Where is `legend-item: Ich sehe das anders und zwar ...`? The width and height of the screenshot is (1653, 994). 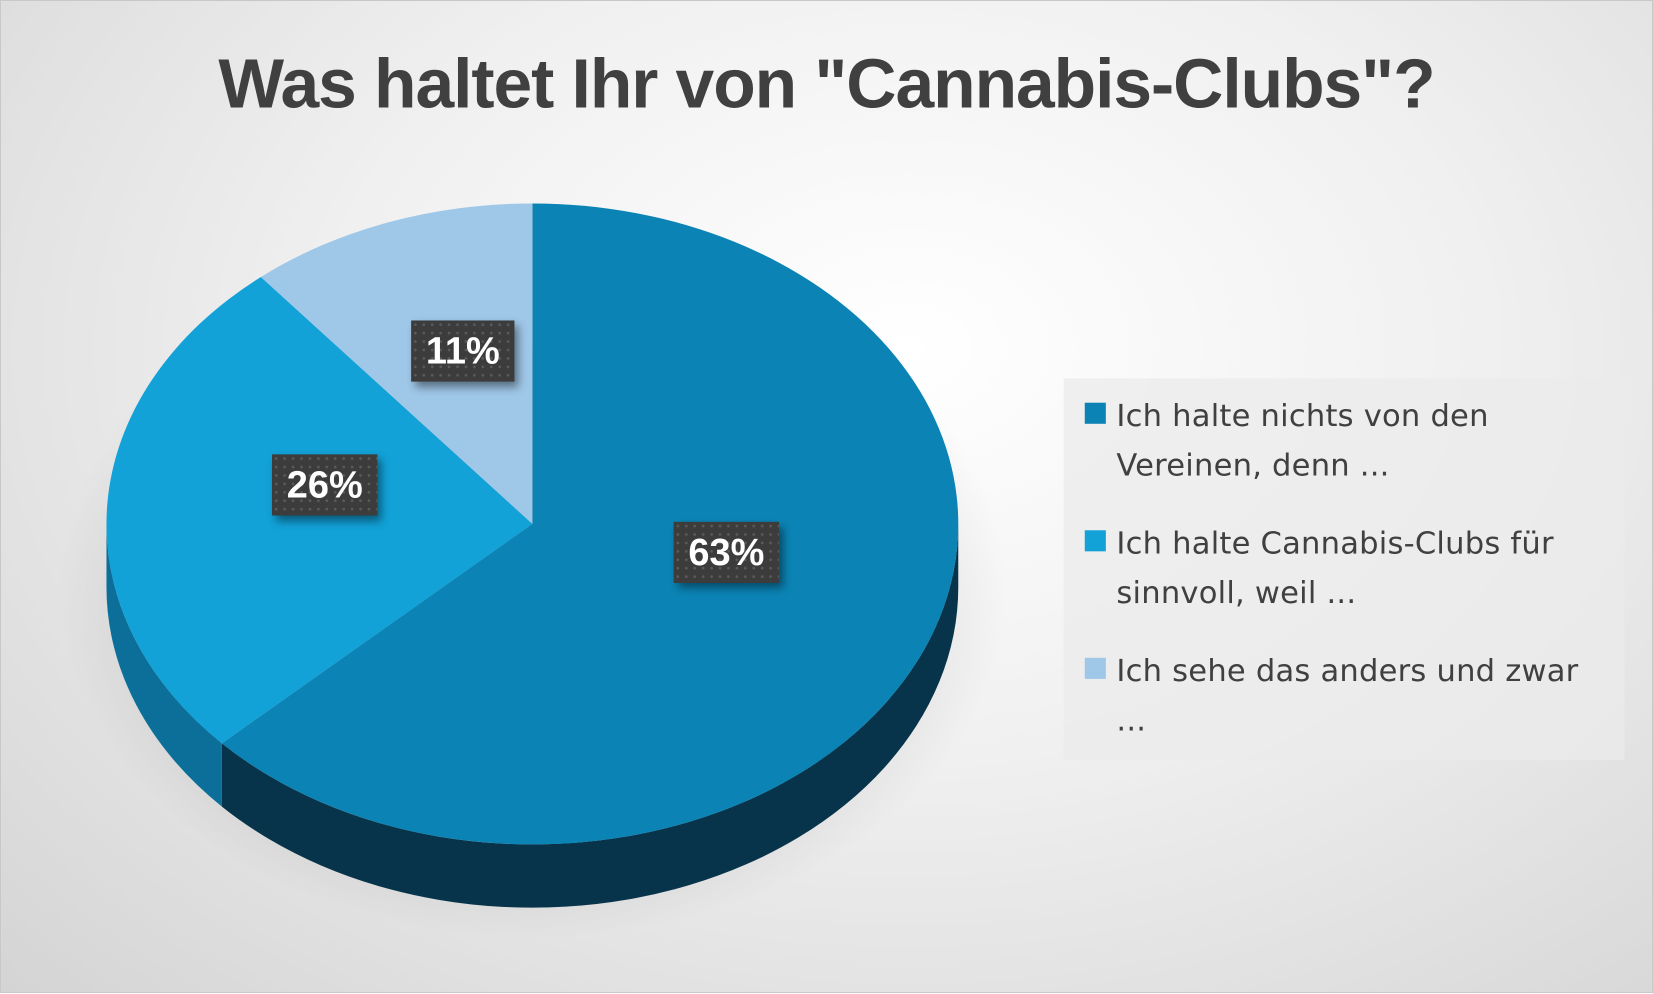
legend-item: Ich sehe das anders und zwar ... is located at coordinates (1343, 695).